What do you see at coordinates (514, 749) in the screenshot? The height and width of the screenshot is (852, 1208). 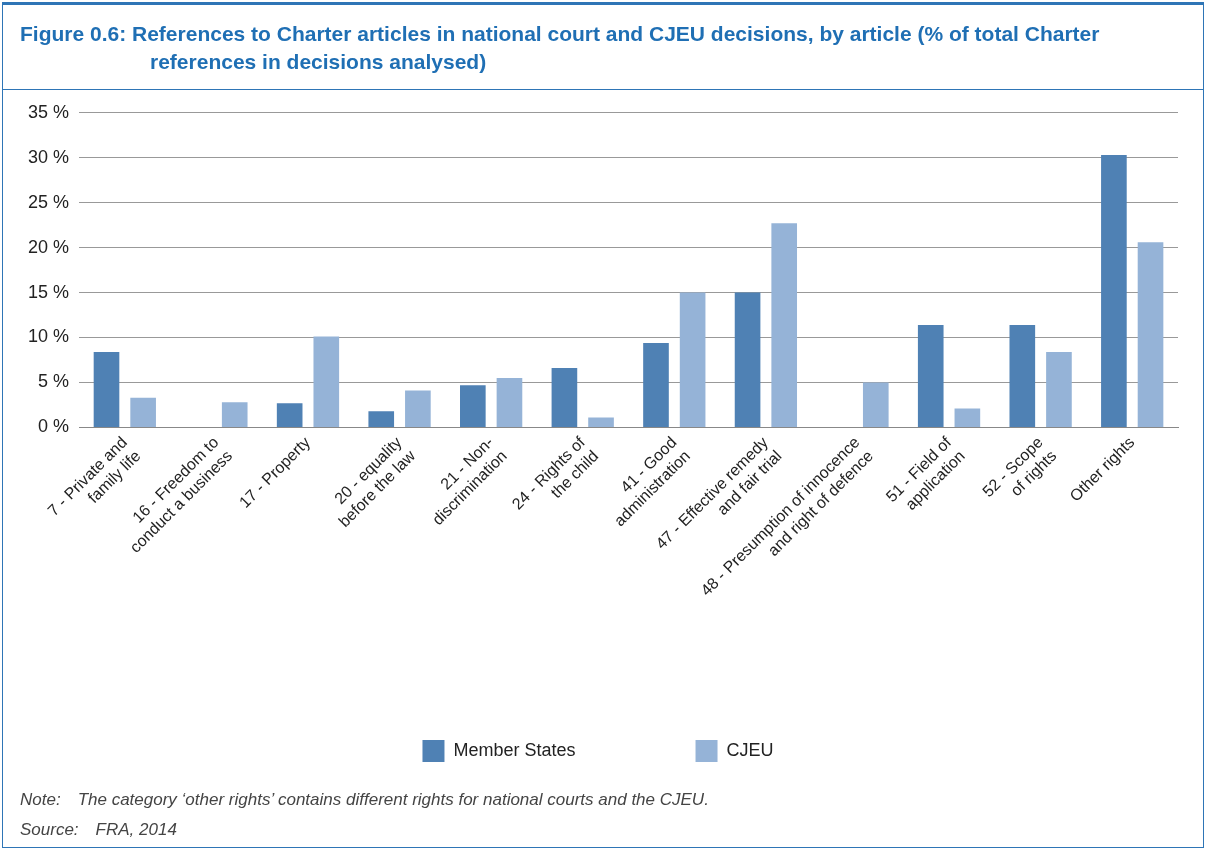 I see `legend-label: Member States` at bounding box center [514, 749].